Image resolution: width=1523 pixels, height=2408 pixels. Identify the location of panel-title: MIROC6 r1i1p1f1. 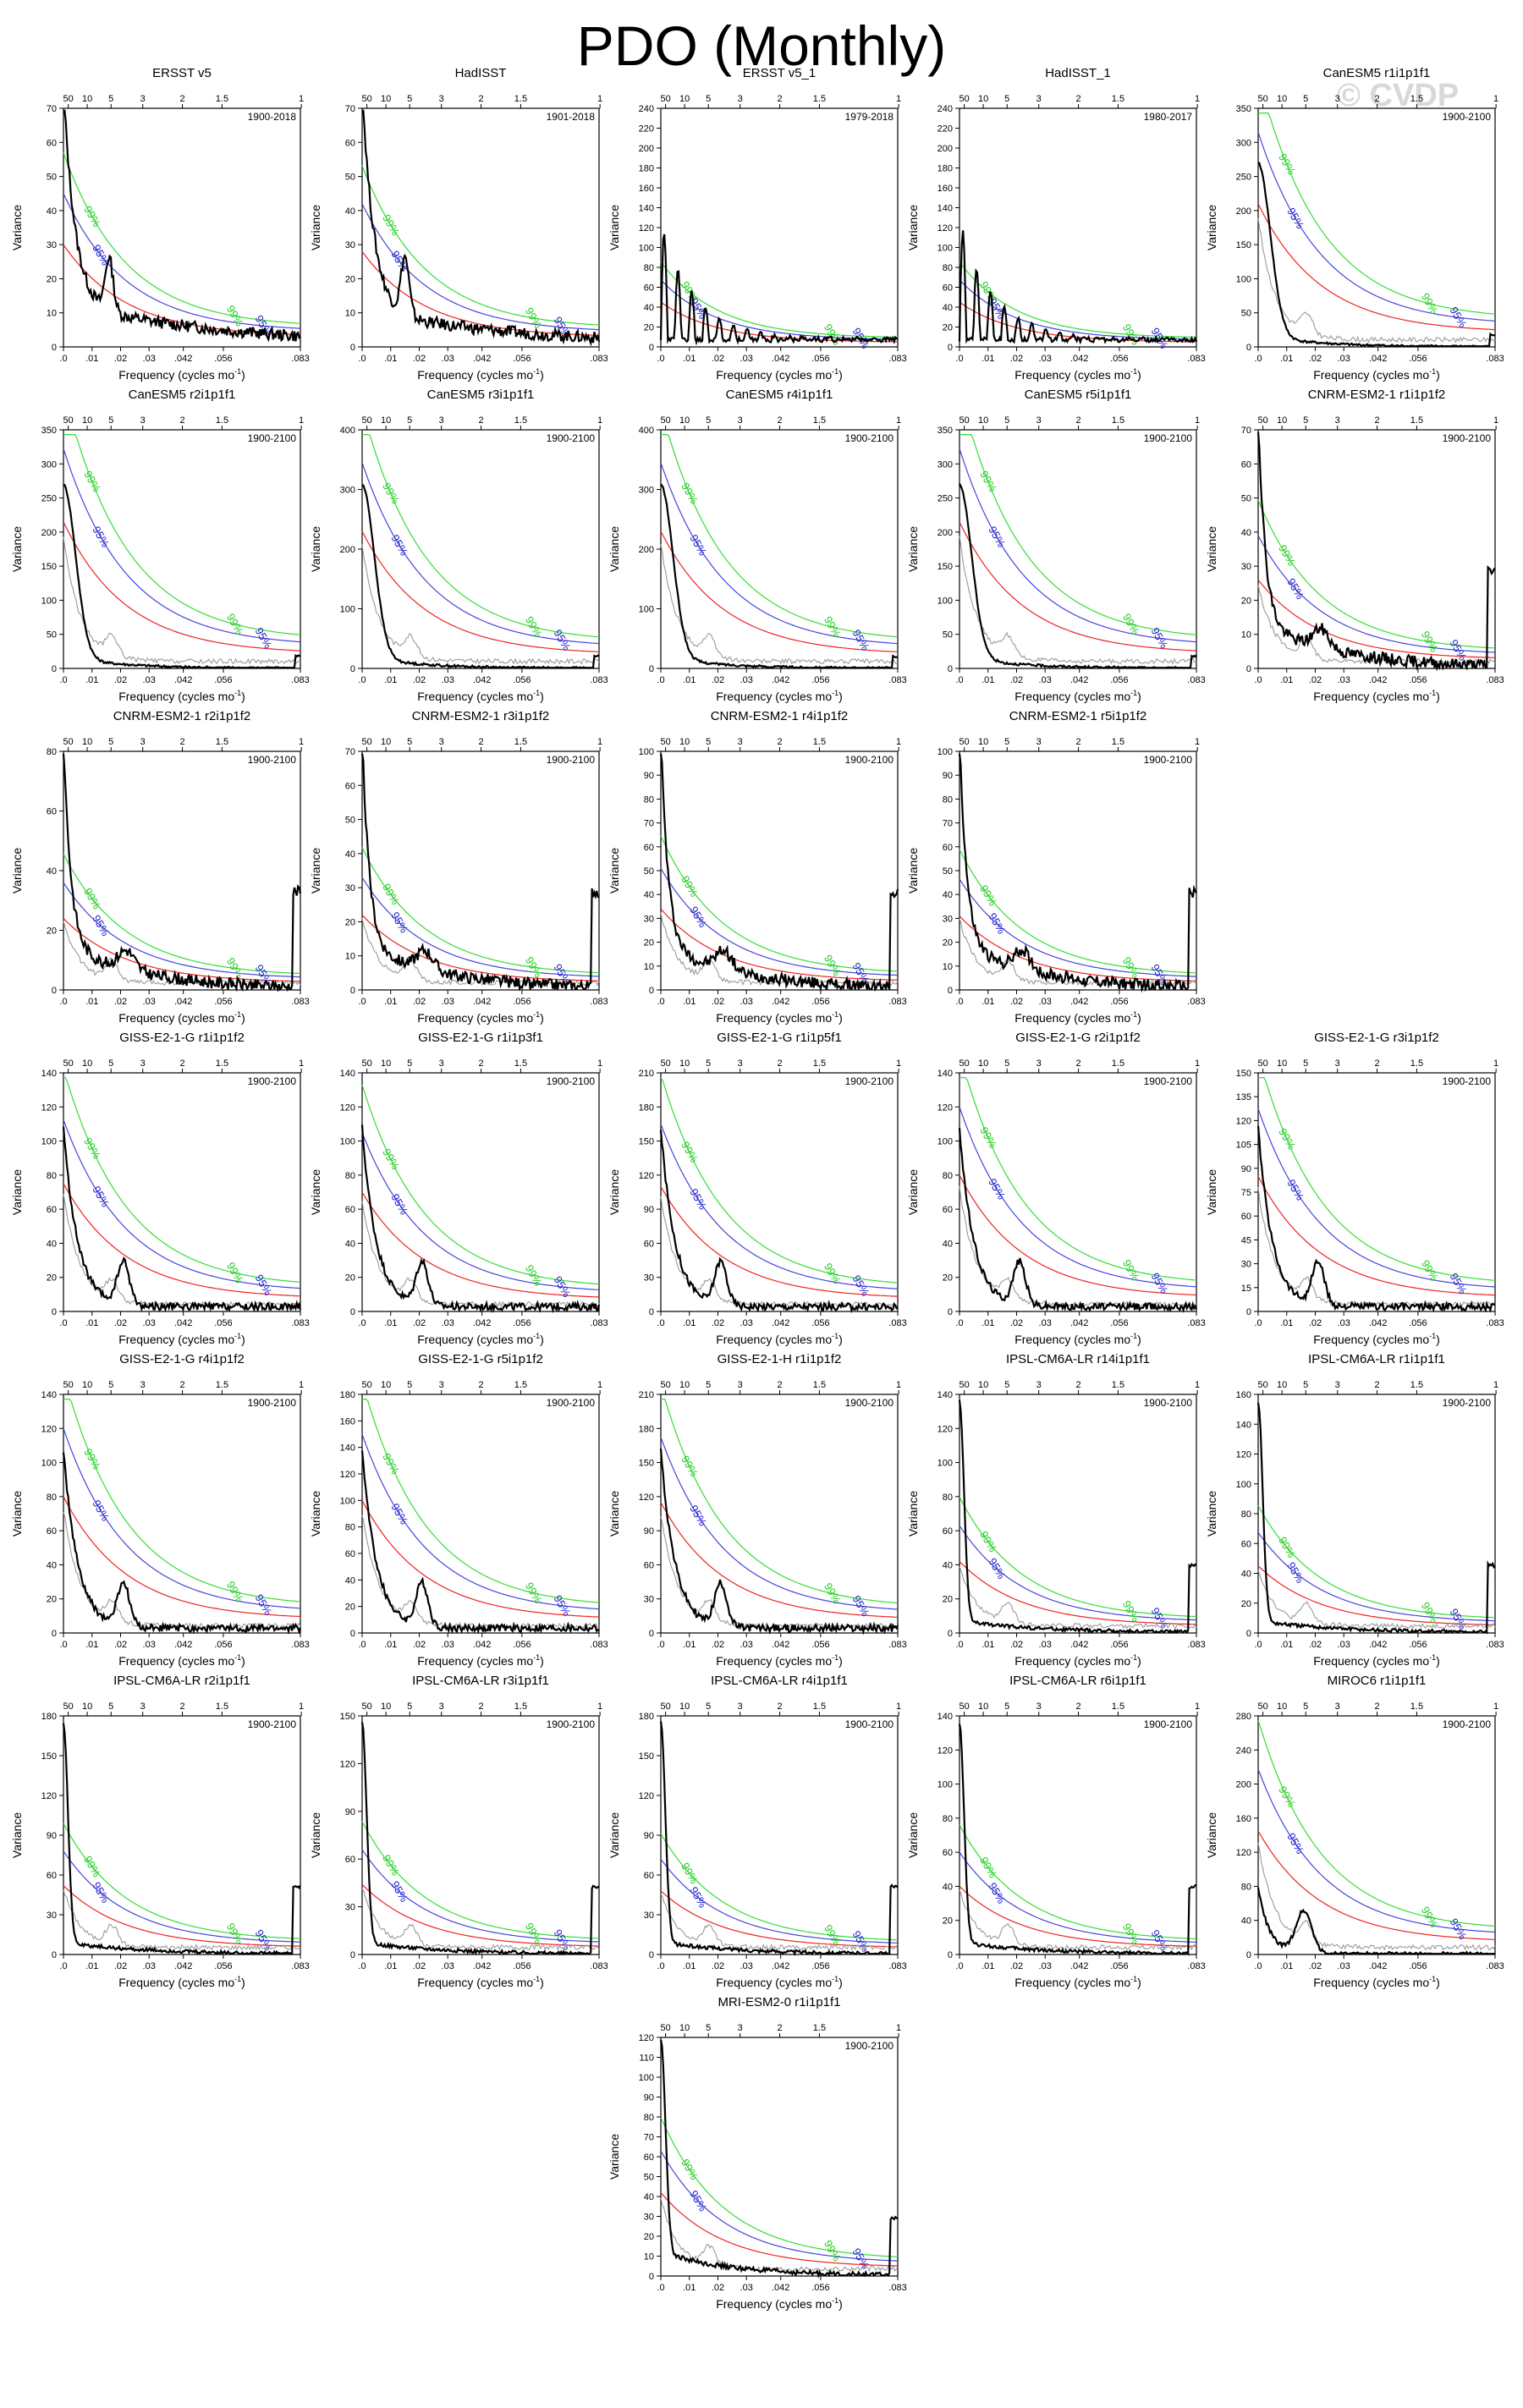
(1378, 1681).